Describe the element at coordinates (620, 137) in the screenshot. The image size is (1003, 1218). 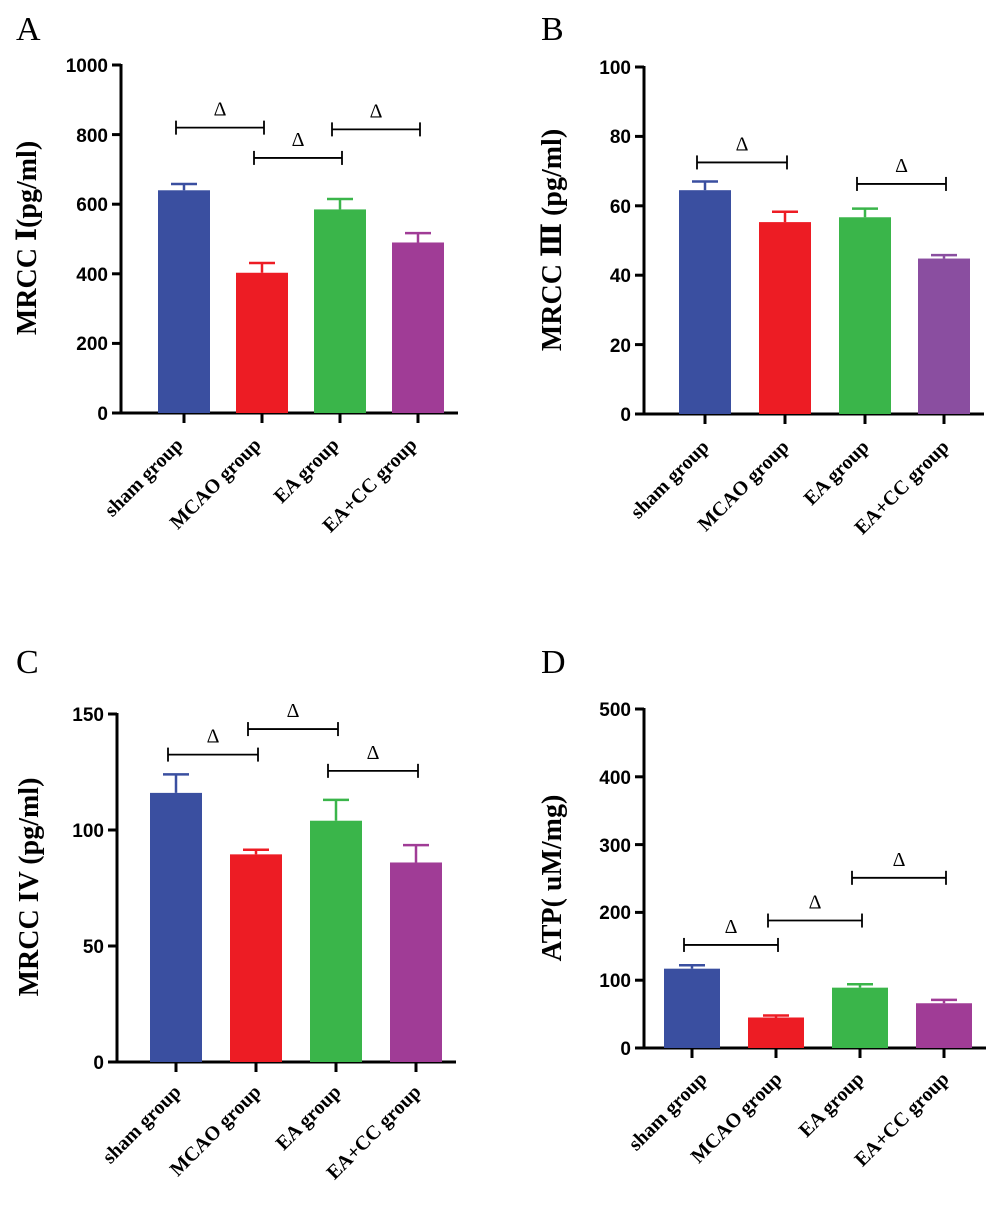
I see `panel-b-y-tick-label: 80` at that location.